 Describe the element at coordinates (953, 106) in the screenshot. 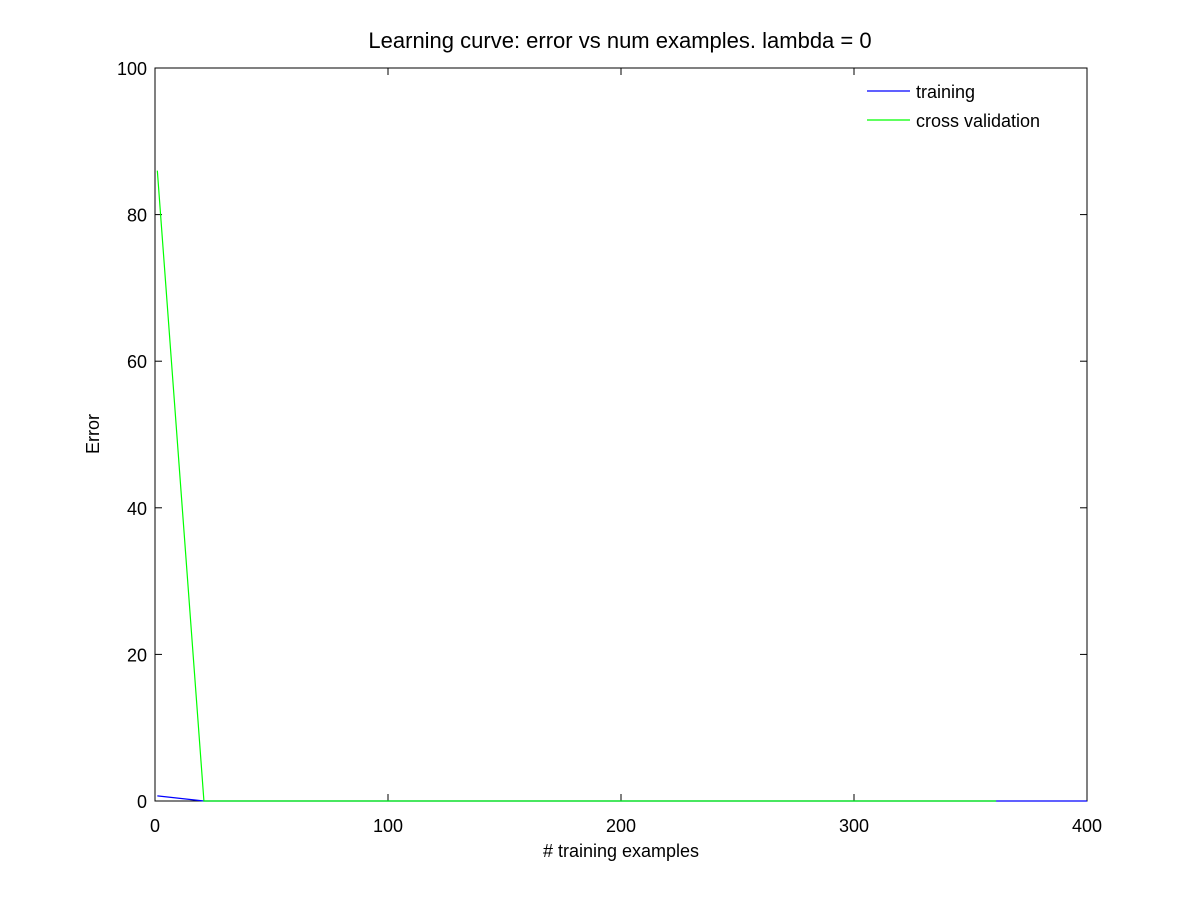

I see `legend: training cross validation` at that location.